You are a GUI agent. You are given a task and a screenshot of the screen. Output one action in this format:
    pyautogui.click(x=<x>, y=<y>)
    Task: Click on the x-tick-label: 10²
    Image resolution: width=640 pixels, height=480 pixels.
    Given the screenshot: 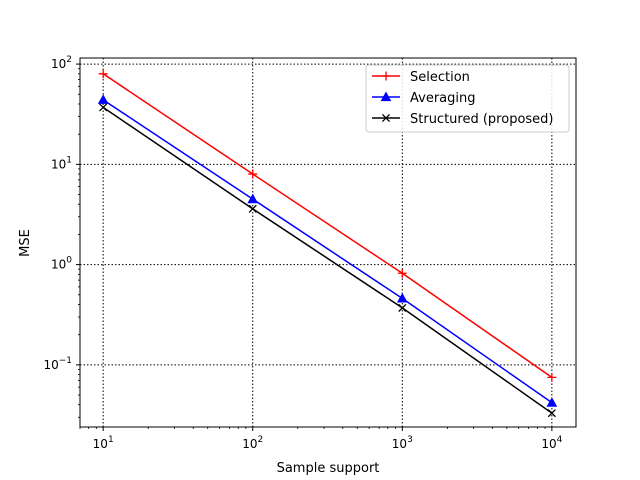 What is the action you would take?
    pyautogui.click(x=252, y=443)
    